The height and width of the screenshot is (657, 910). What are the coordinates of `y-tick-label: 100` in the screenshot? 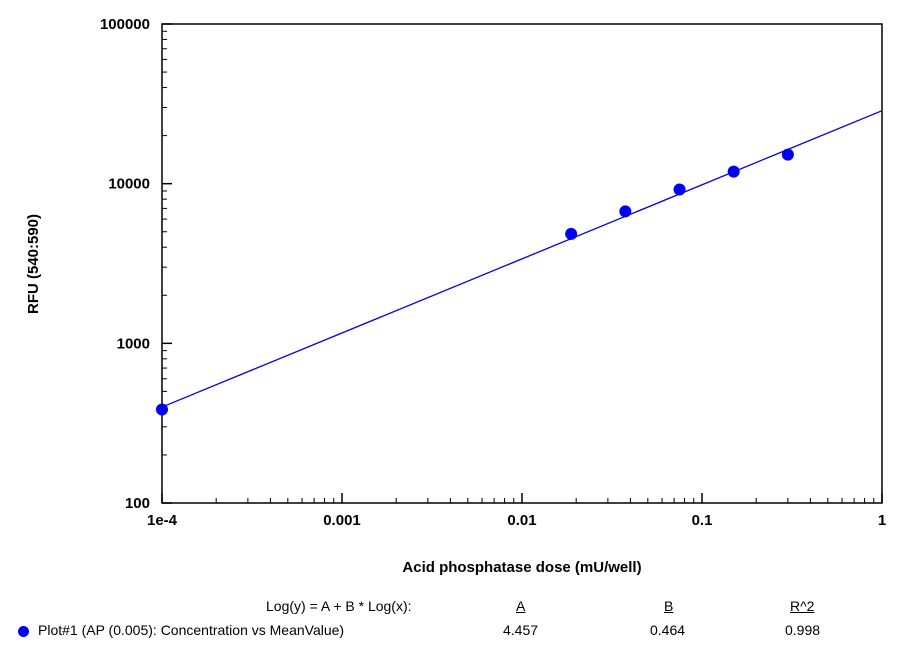 It's located at (137, 503).